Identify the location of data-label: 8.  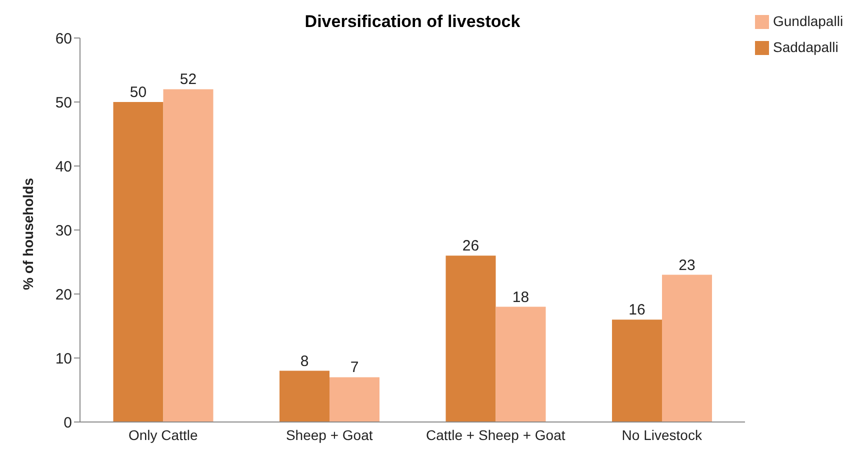
(304, 361).